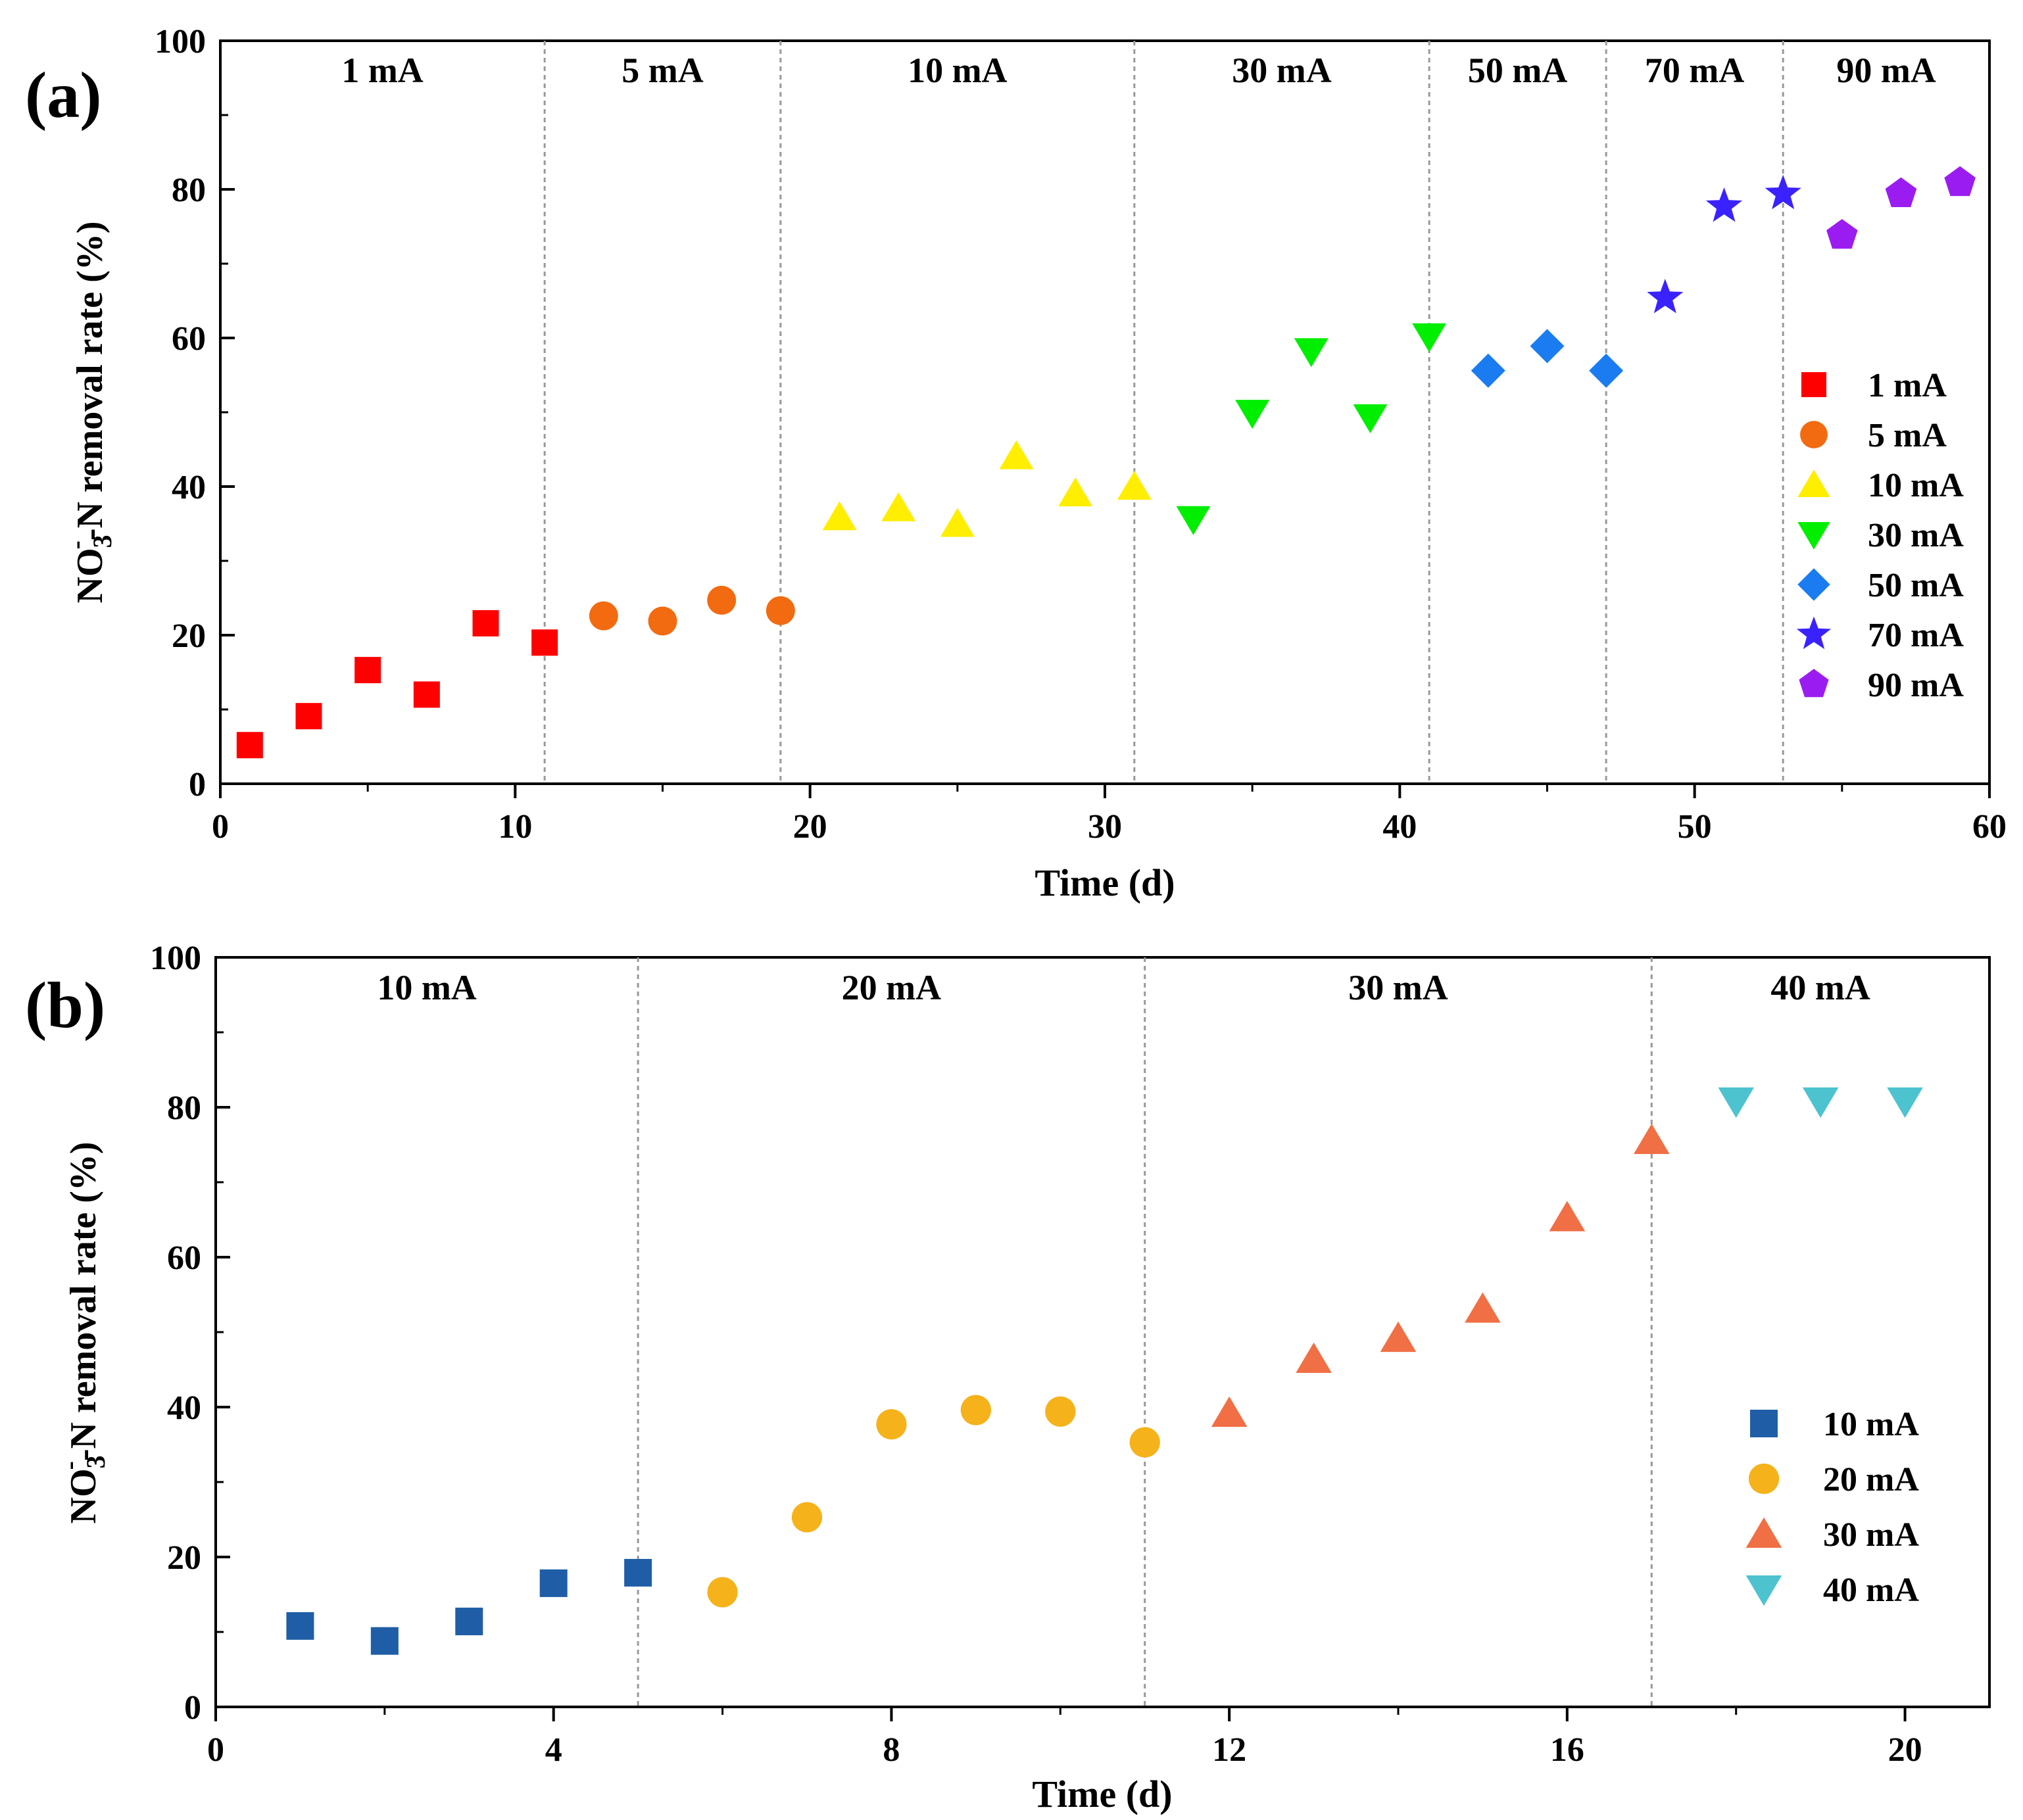 The image size is (2023, 1820). I want to click on legend-label: 70 mA, so click(1916, 635).